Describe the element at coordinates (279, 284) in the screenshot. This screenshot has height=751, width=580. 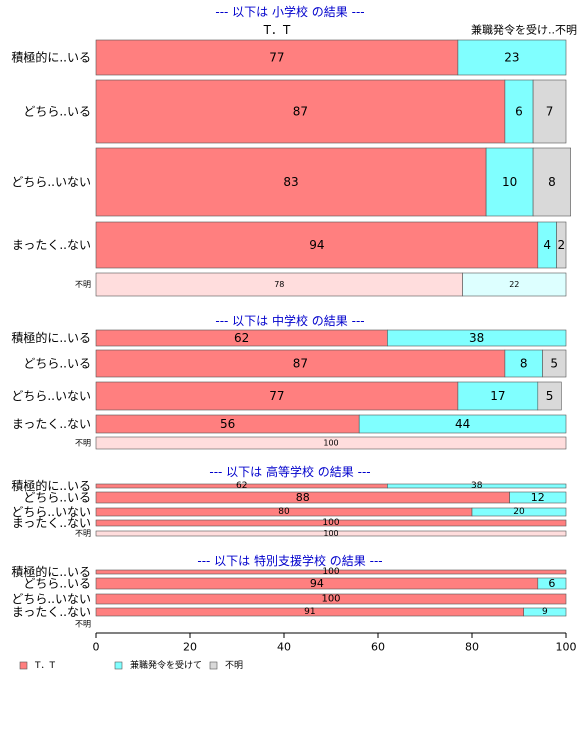
I see `data-label: 78` at that location.